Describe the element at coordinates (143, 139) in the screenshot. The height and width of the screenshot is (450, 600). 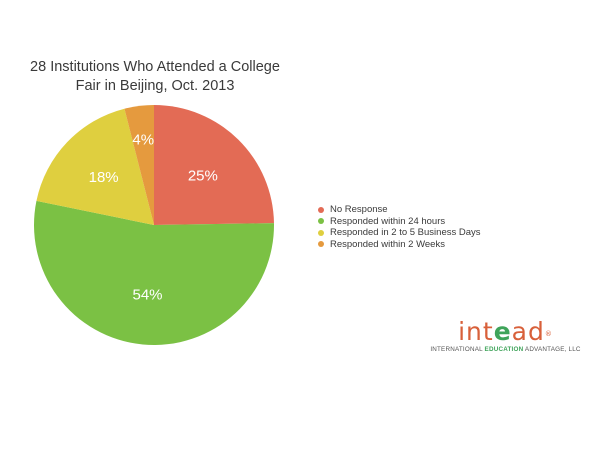
I see `pie-label-responded-within-2-weeks: 4%` at that location.